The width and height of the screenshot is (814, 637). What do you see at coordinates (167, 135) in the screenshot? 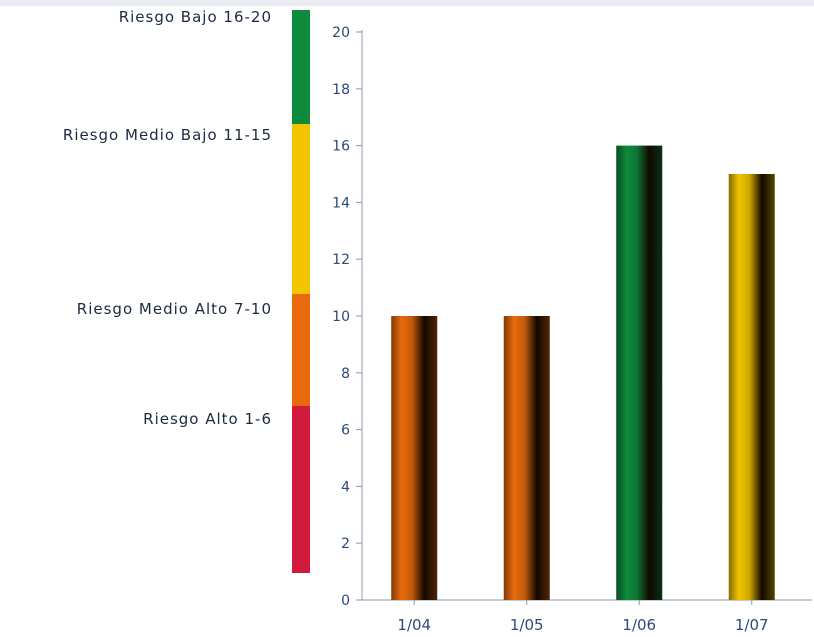
I see `risk-scale-label: Riesgo Medio Bajo 11-15` at bounding box center [167, 135].